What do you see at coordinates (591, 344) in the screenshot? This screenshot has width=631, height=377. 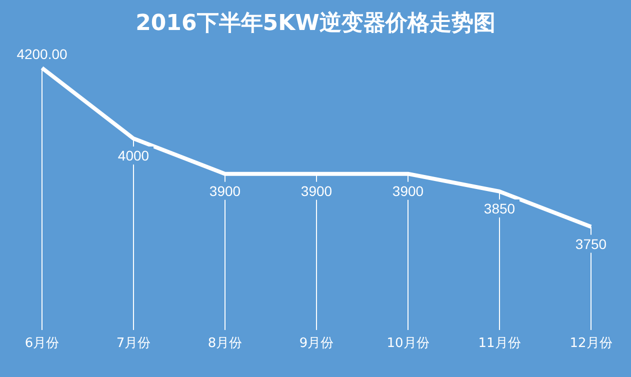 I see `x-tick-label: 12月份` at bounding box center [591, 344].